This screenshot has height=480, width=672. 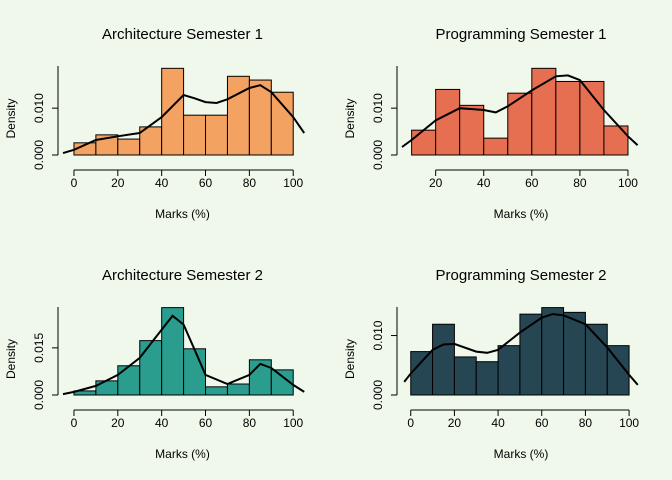 I want to click on chart-title: Programming Semester 1, so click(x=521, y=34).